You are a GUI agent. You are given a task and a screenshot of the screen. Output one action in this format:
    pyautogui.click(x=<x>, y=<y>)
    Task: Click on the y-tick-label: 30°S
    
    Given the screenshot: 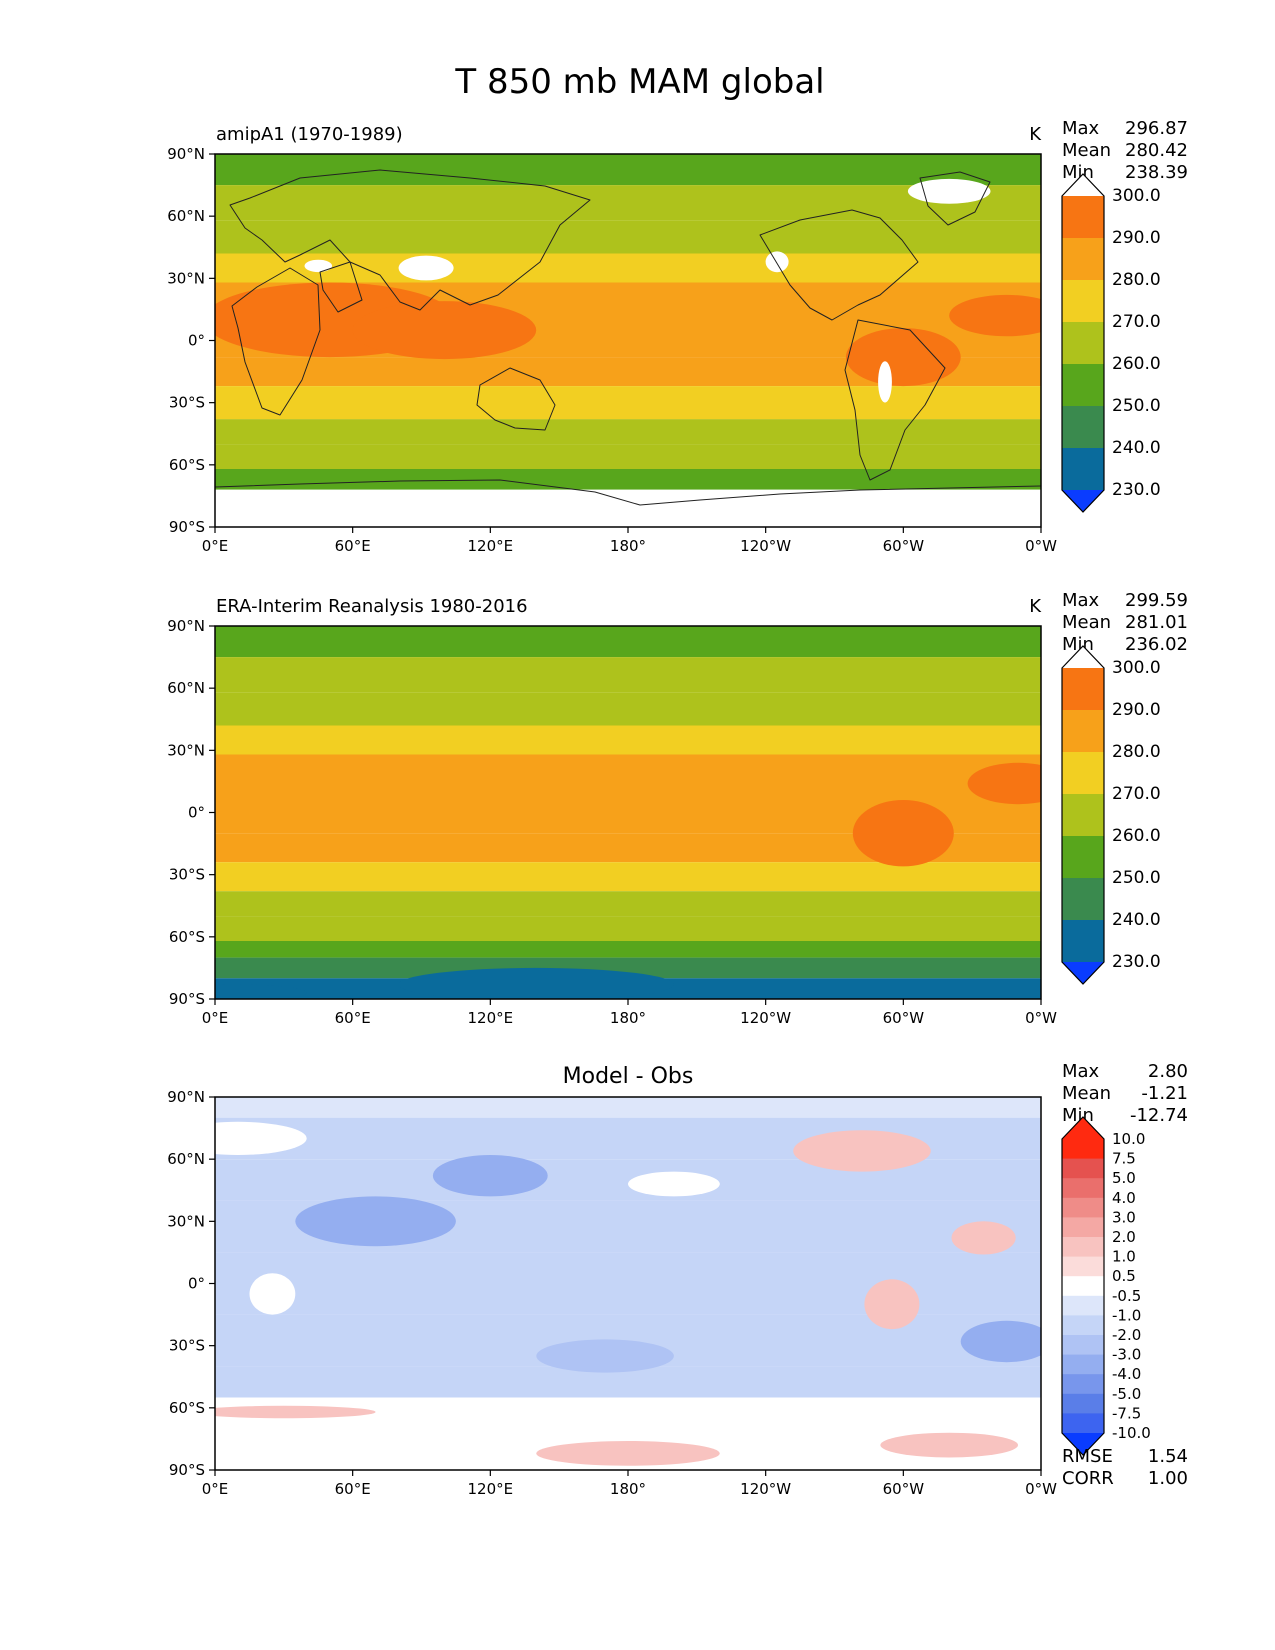 What is the action you would take?
    pyautogui.click(x=187, y=1346)
    